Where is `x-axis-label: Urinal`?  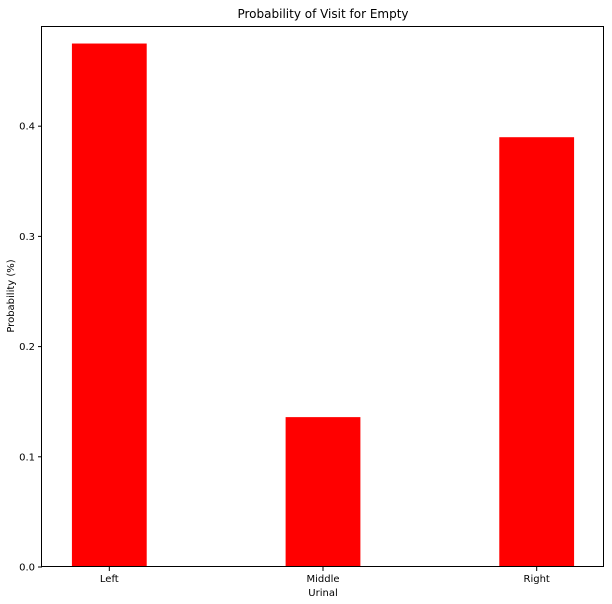
x-axis-label: Urinal is located at coordinates (322, 593).